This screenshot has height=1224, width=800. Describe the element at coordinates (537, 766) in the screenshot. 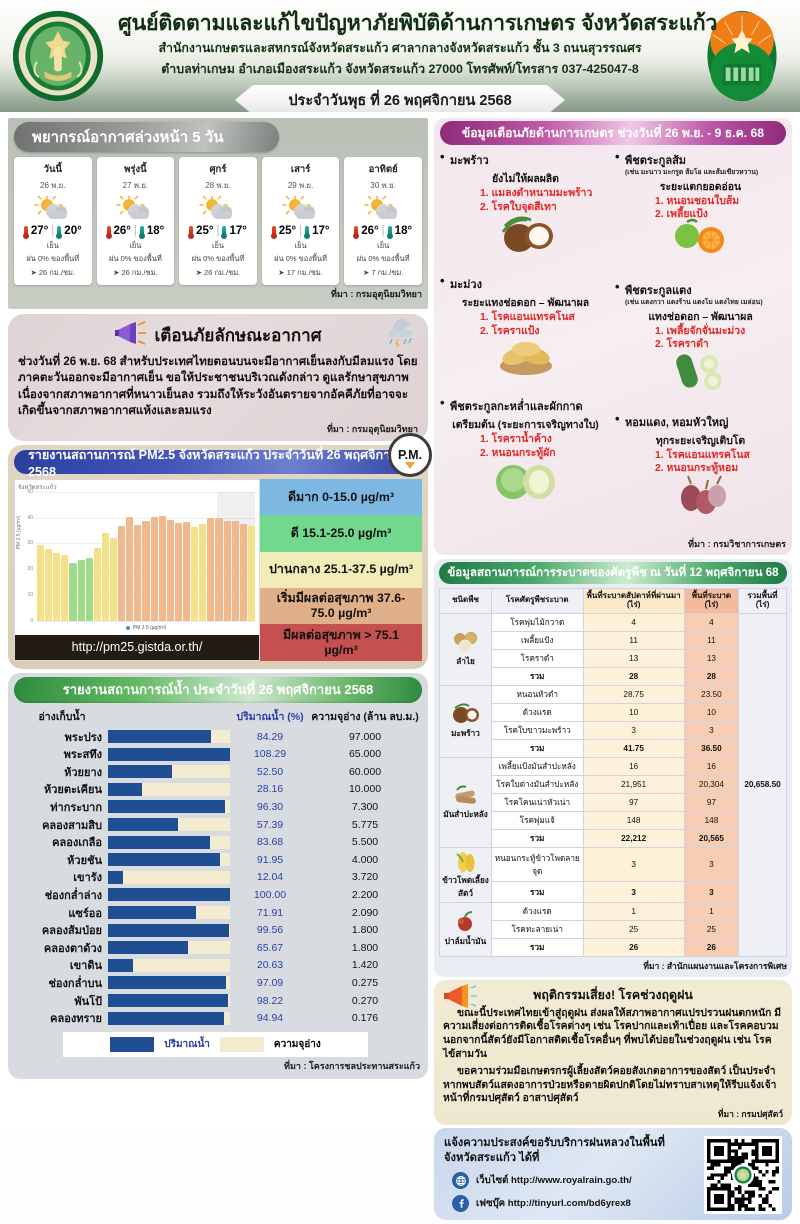

I see `pest-disease-name: เพลี้ยแป้งมันสำปะหลัง` at that location.